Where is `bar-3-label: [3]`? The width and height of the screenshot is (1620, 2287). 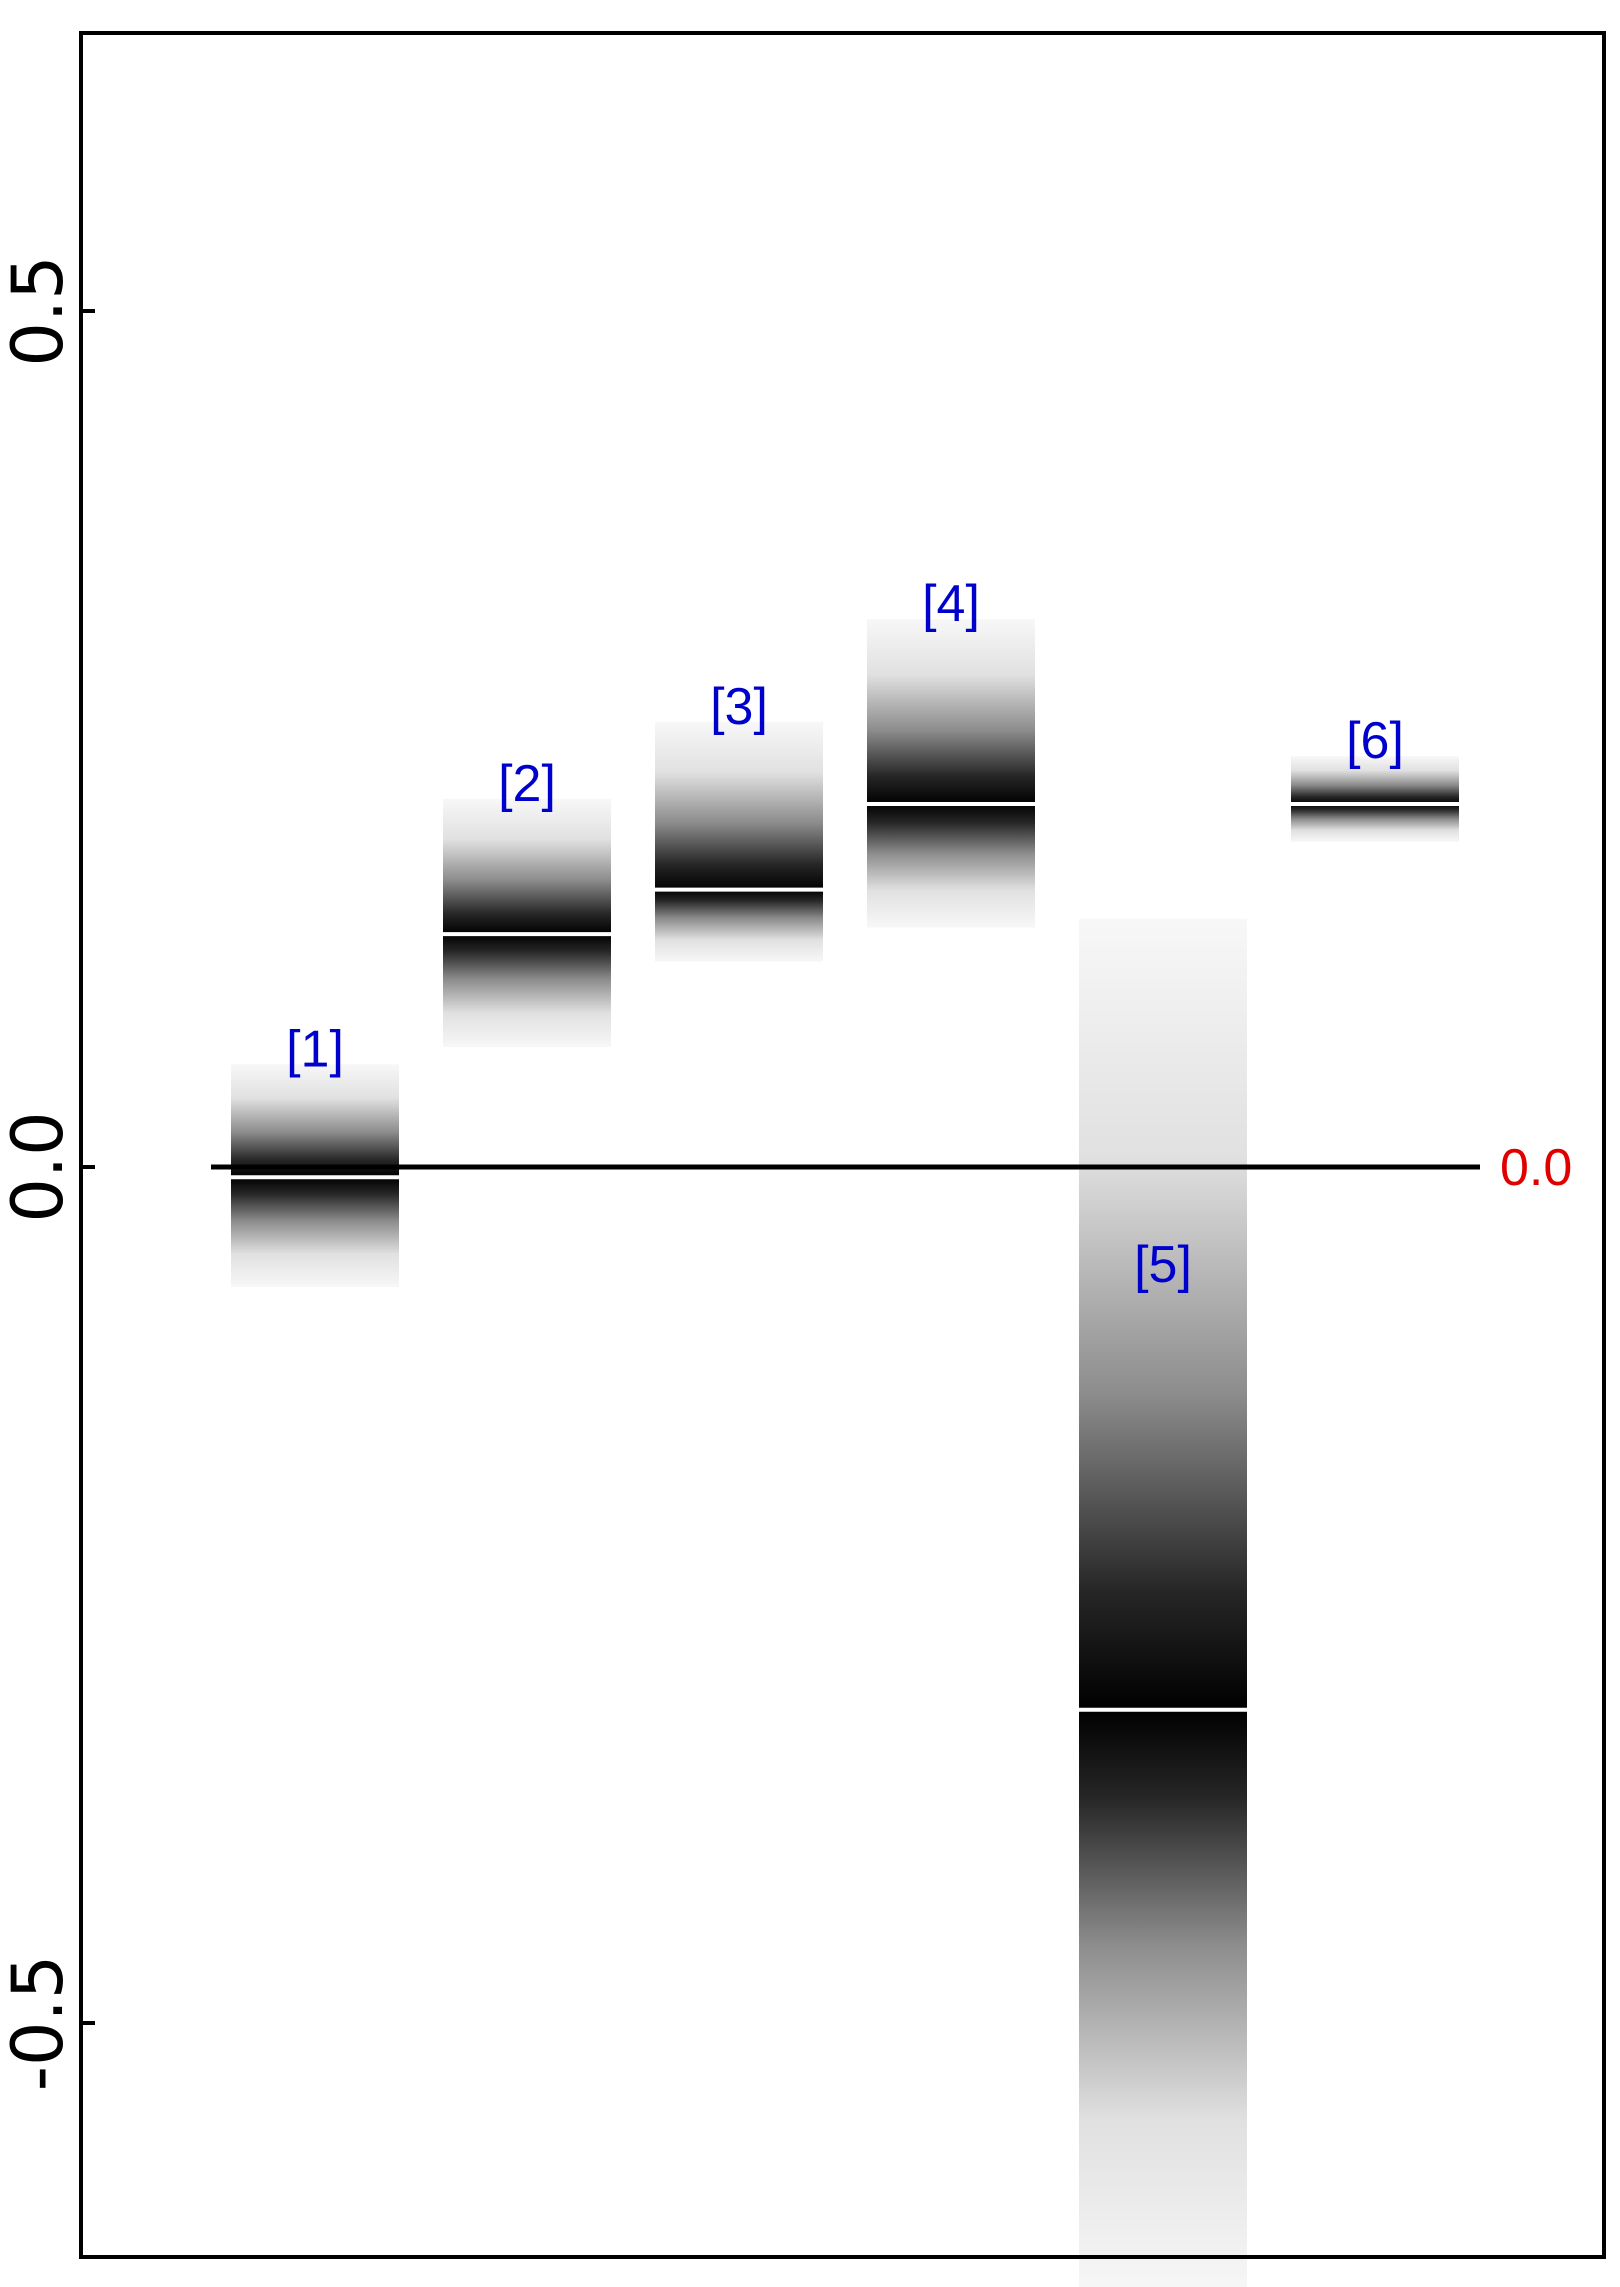
bar-3-label: [3] is located at coordinates (739, 707).